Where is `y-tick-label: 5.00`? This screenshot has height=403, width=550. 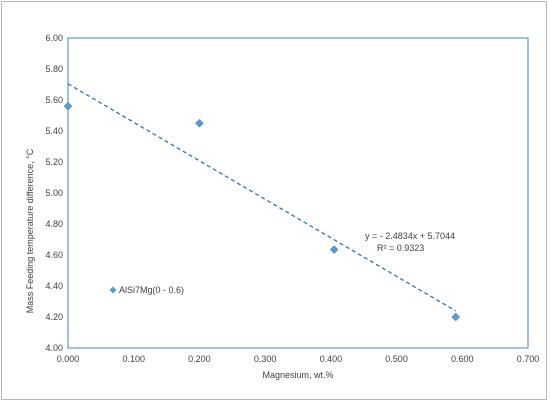 y-tick-label: 5.00 is located at coordinates (54, 193).